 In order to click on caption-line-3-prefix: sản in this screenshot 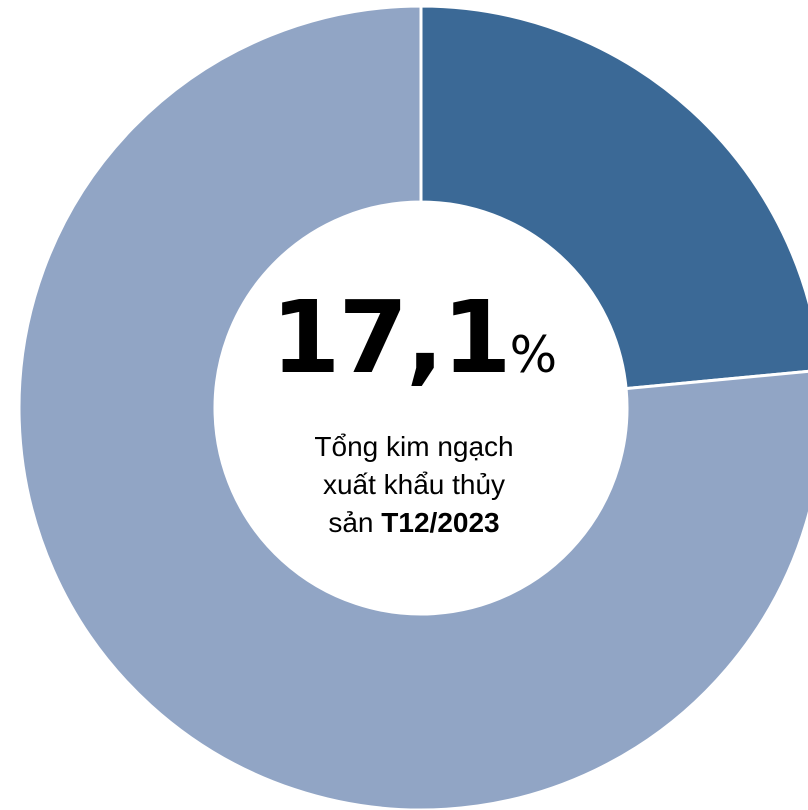, I will do `click(351, 522)`.